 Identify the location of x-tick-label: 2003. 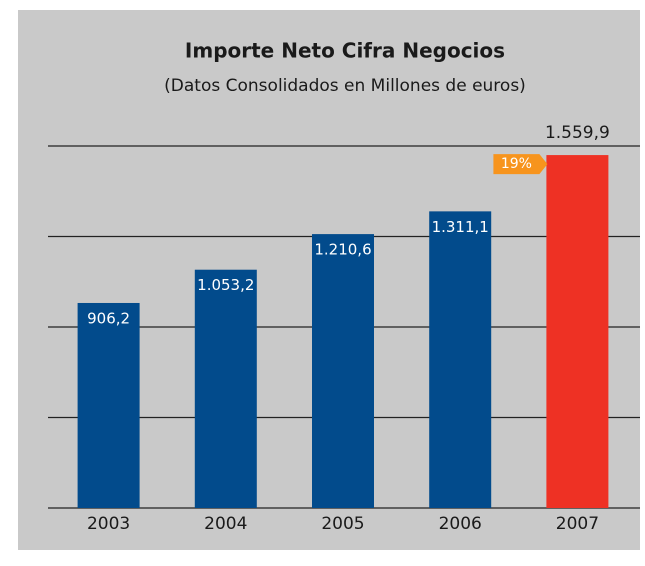
(108, 524).